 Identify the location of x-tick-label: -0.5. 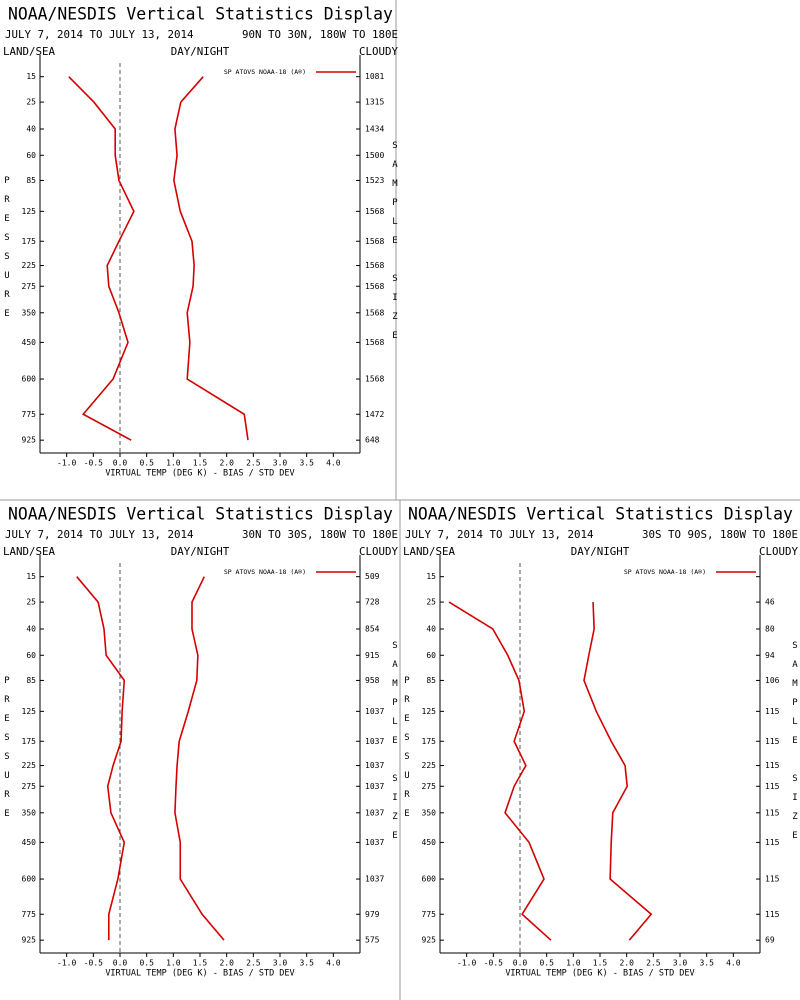
(93, 963).